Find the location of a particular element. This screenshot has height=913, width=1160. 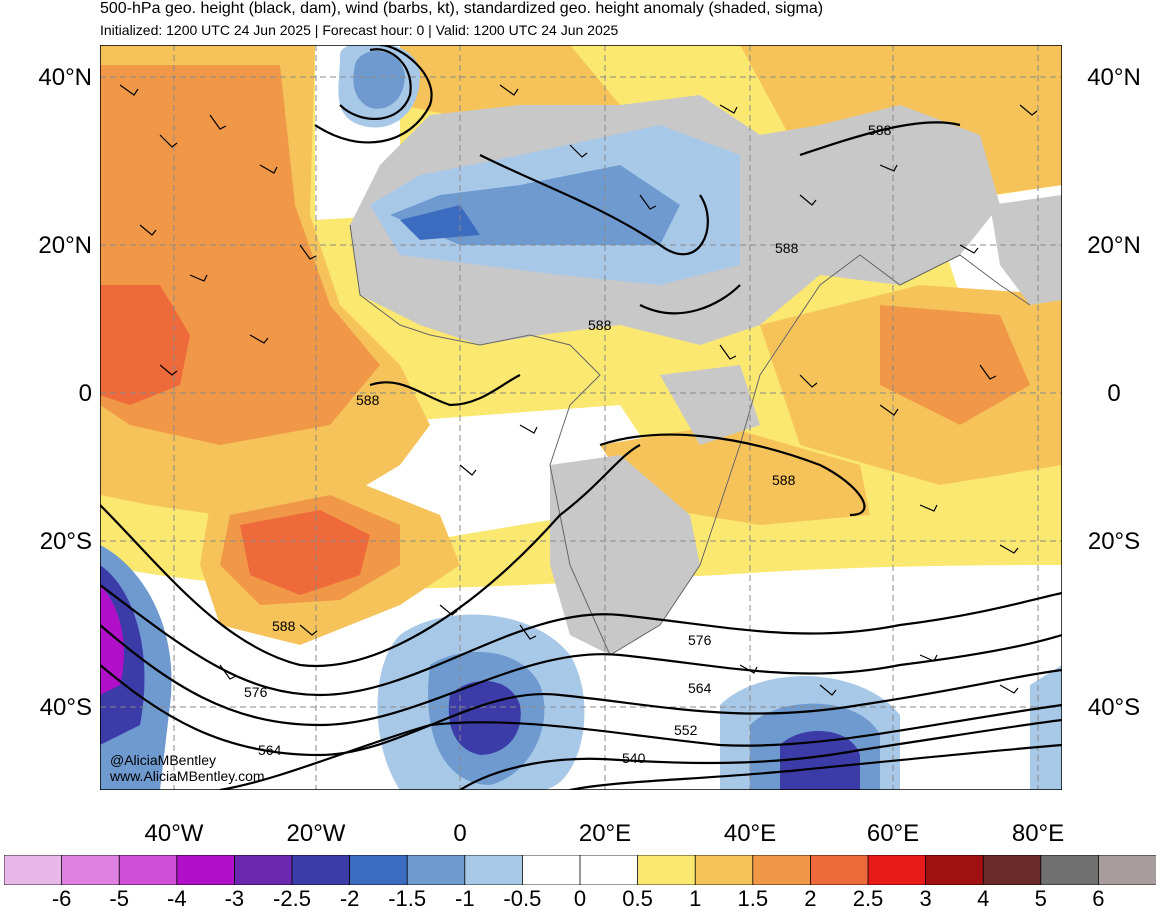

anomaly-south-low-2-core is located at coordinates (820, 760).